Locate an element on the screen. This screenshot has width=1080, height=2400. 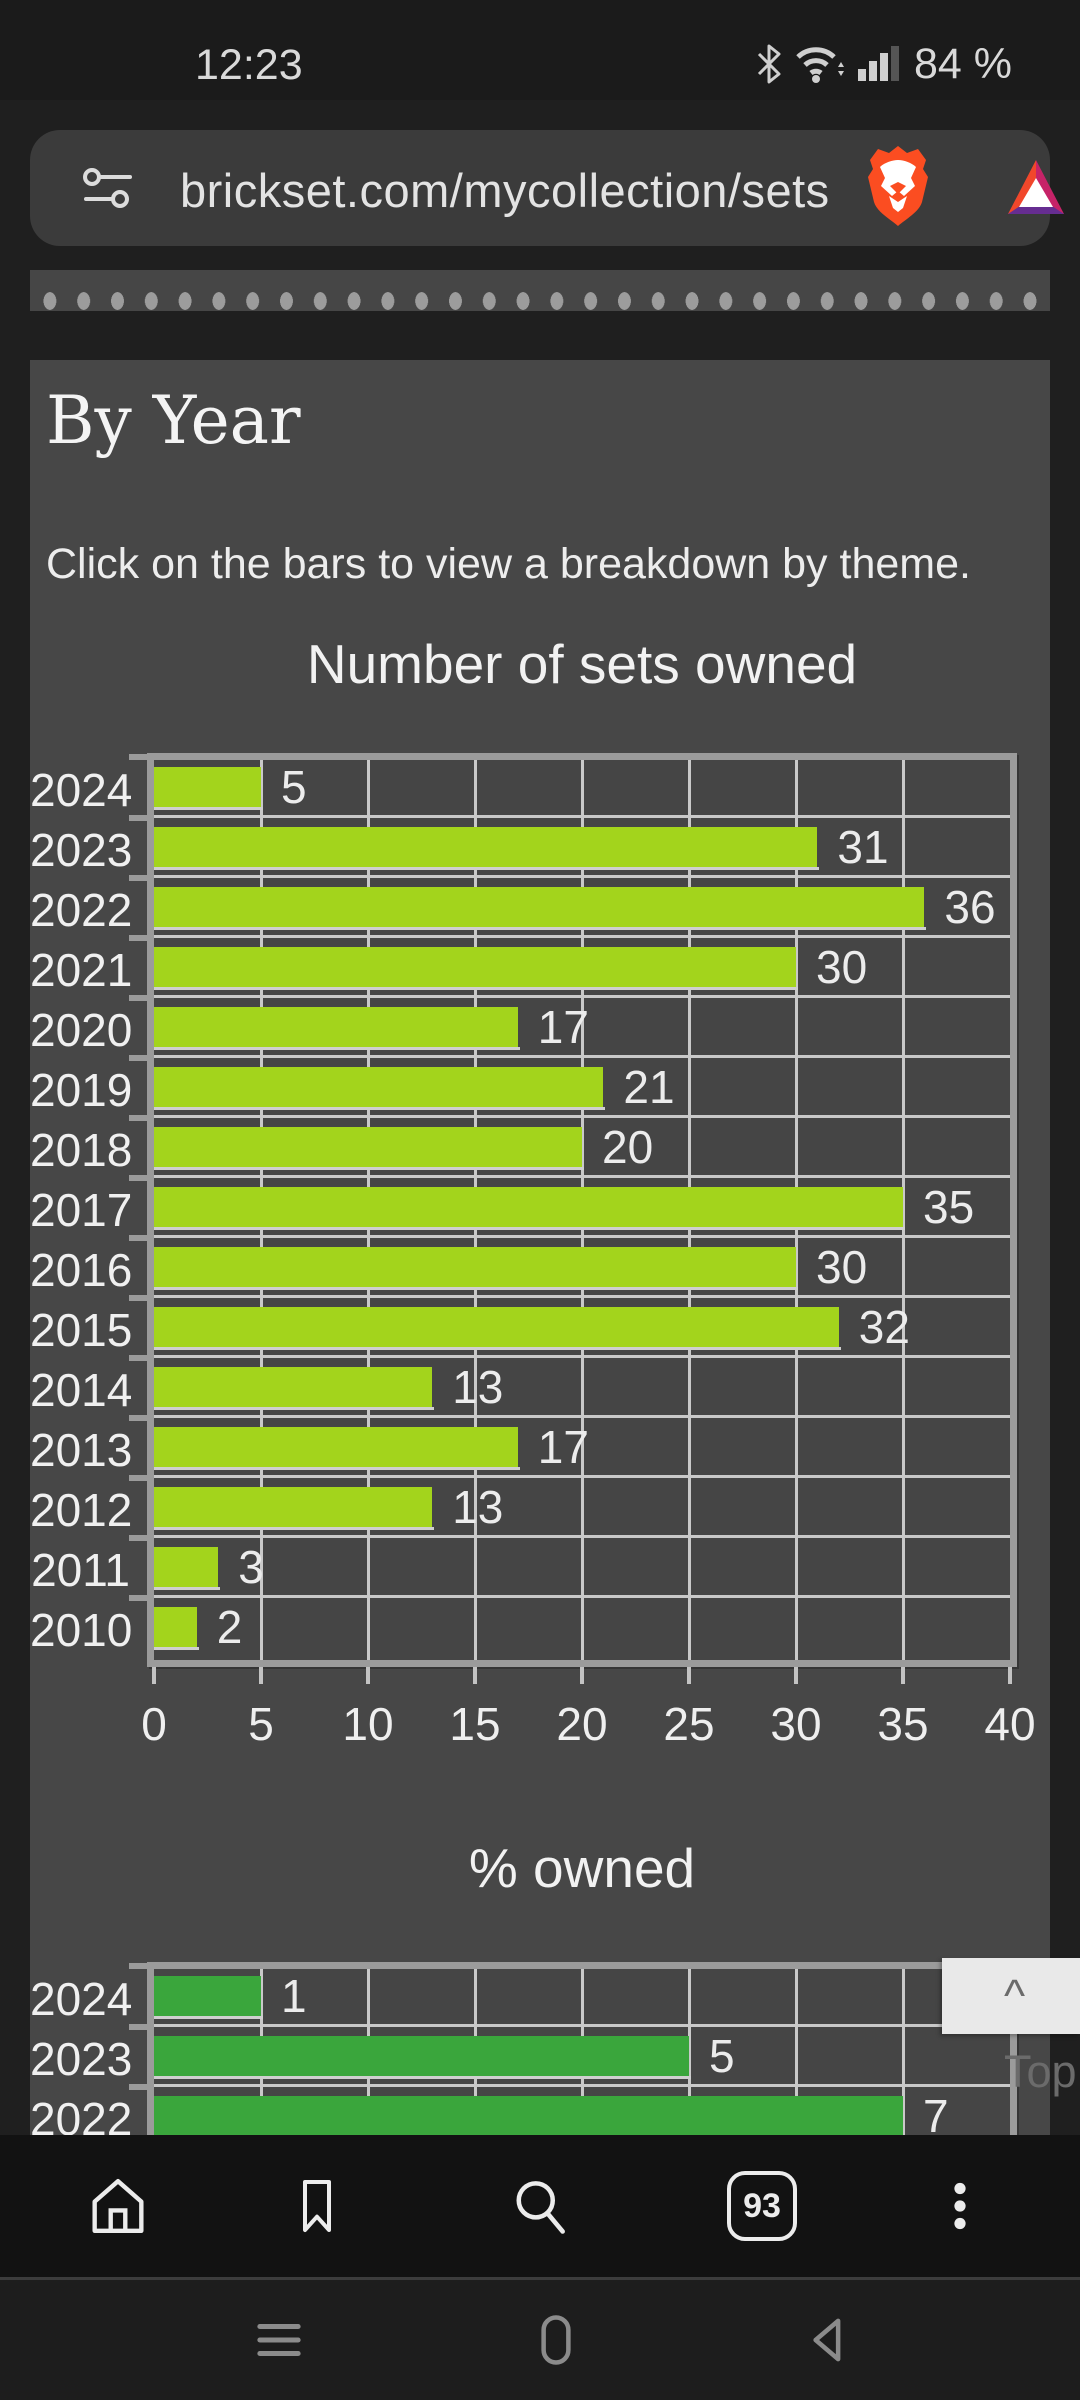
bar-value-label: 7 is located at coordinates (936, 2112).